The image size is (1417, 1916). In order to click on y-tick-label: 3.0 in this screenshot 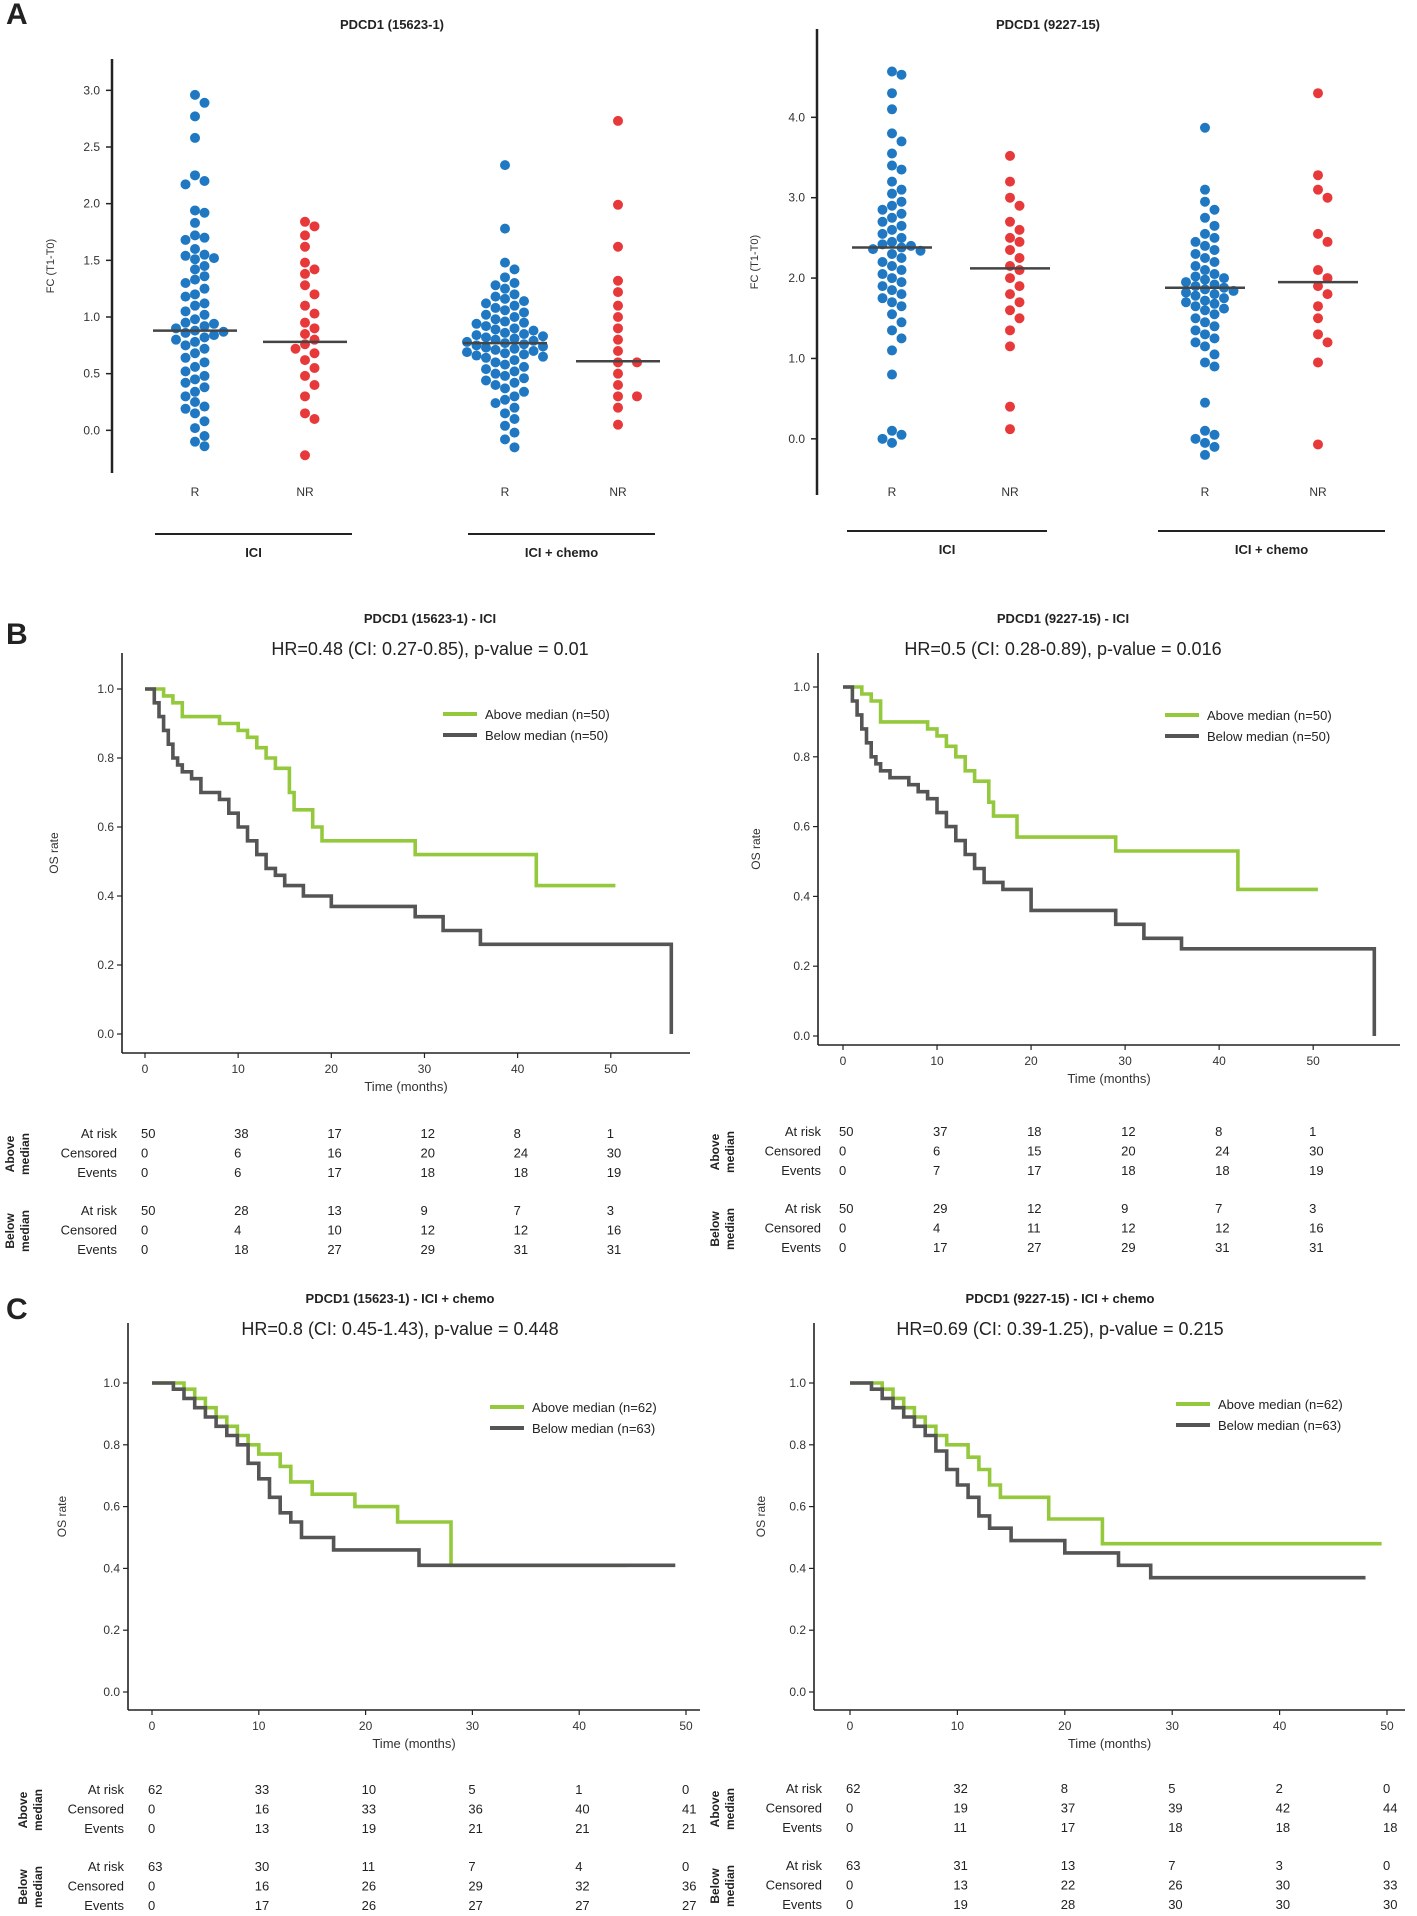, I will do `click(91, 90)`.